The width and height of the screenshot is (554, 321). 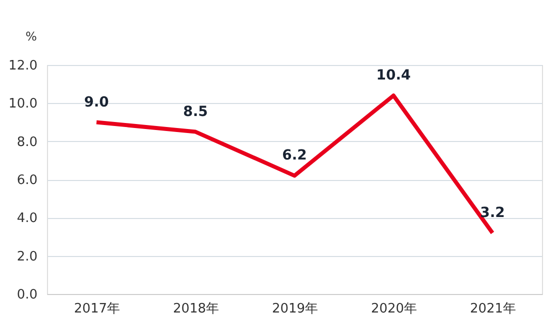 What do you see at coordinates (96, 102) in the screenshot?
I see `text: 9.0` at bounding box center [96, 102].